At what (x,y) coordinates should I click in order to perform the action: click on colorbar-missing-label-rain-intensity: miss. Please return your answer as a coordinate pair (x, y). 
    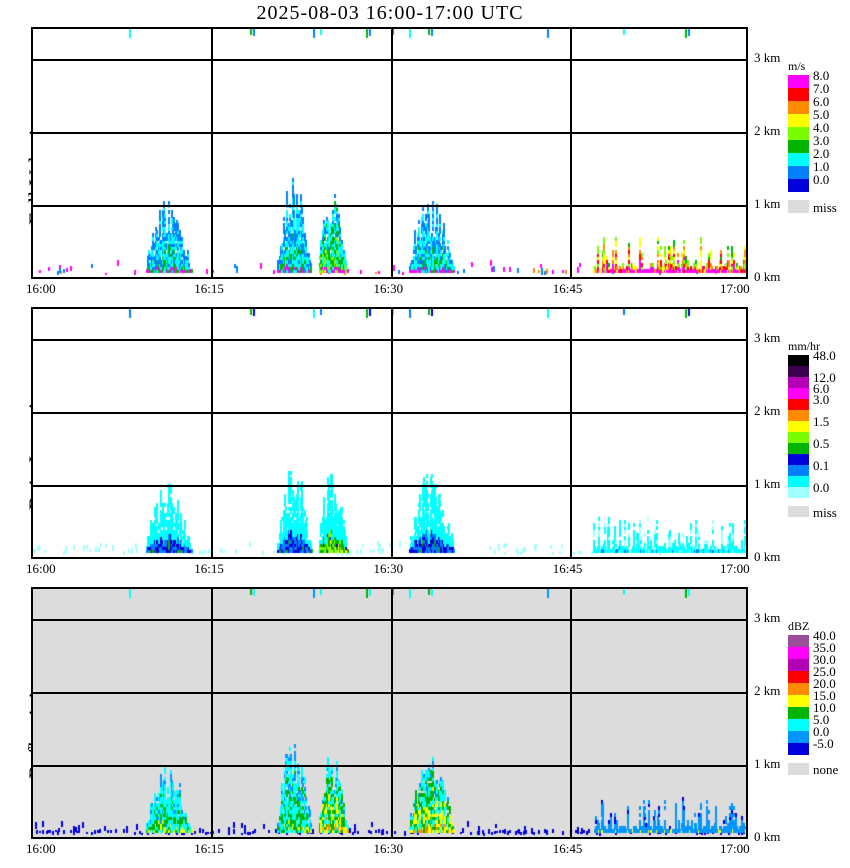
    Looking at the image, I should click on (825, 512).